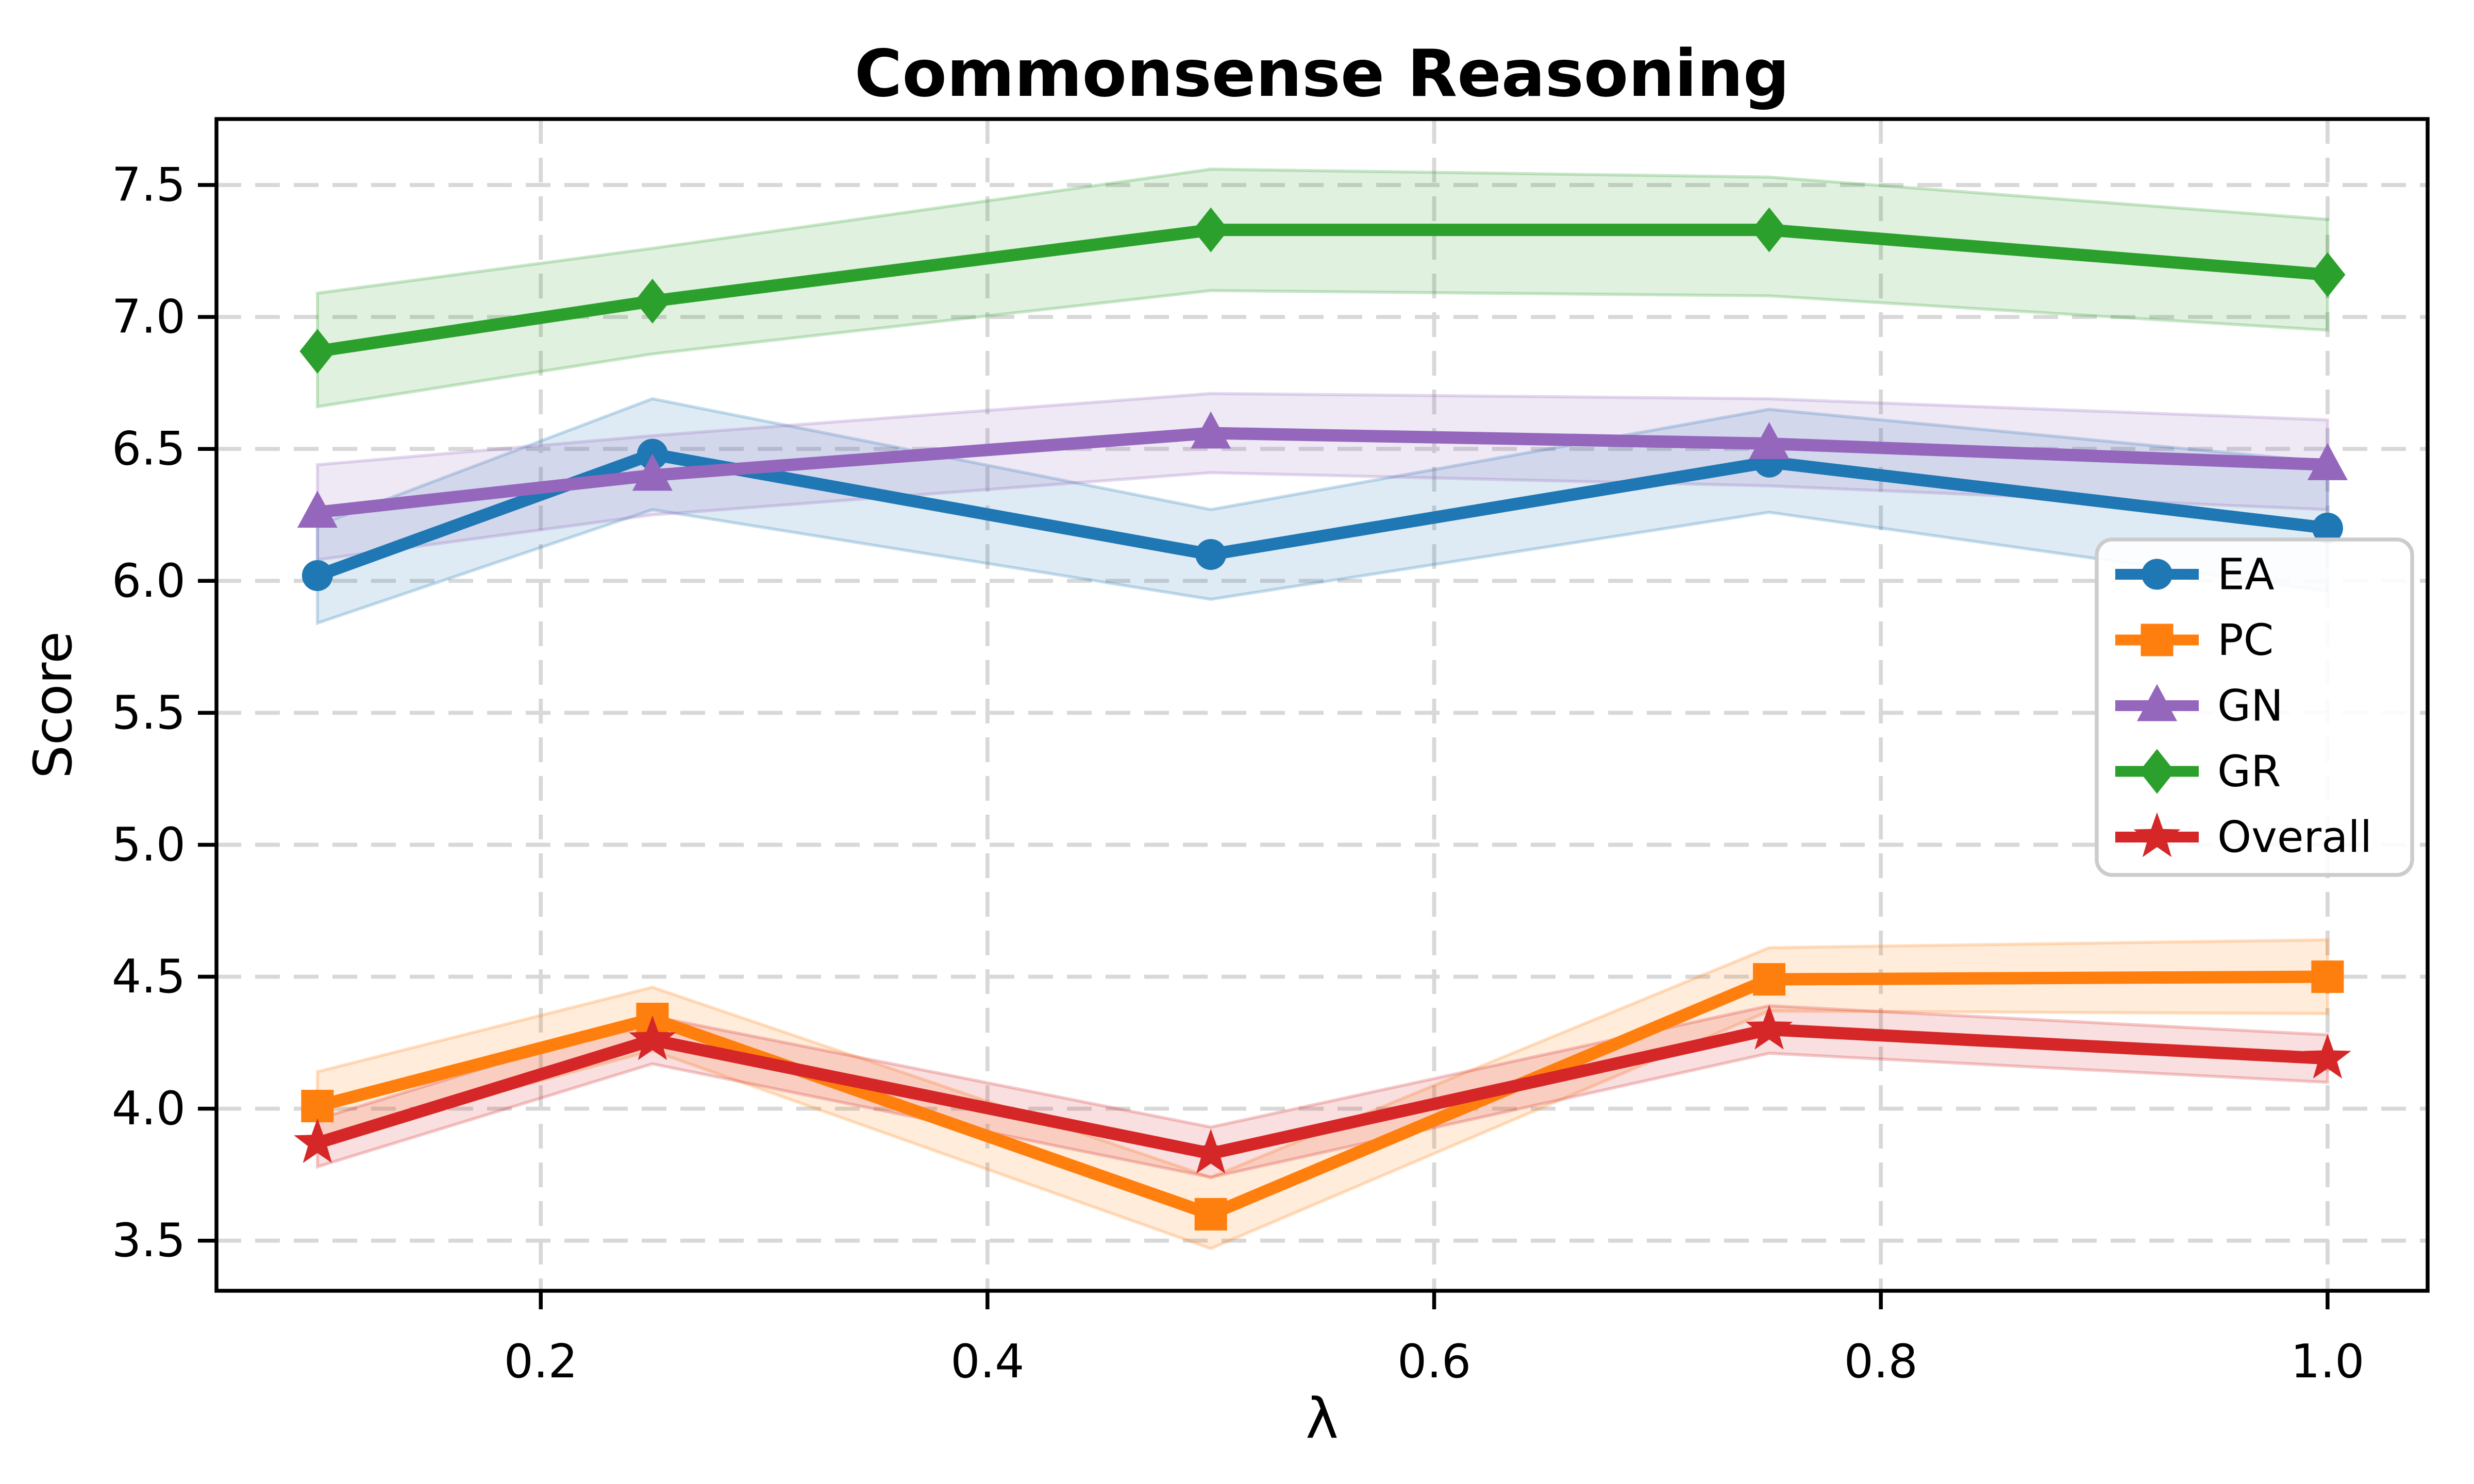 Image resolution: width=2474 pixels, height=1484 pixels. Describe the element at coordinates (541, 1362) in the screenshot. I see `x-tick-label: 0.2` at that location.